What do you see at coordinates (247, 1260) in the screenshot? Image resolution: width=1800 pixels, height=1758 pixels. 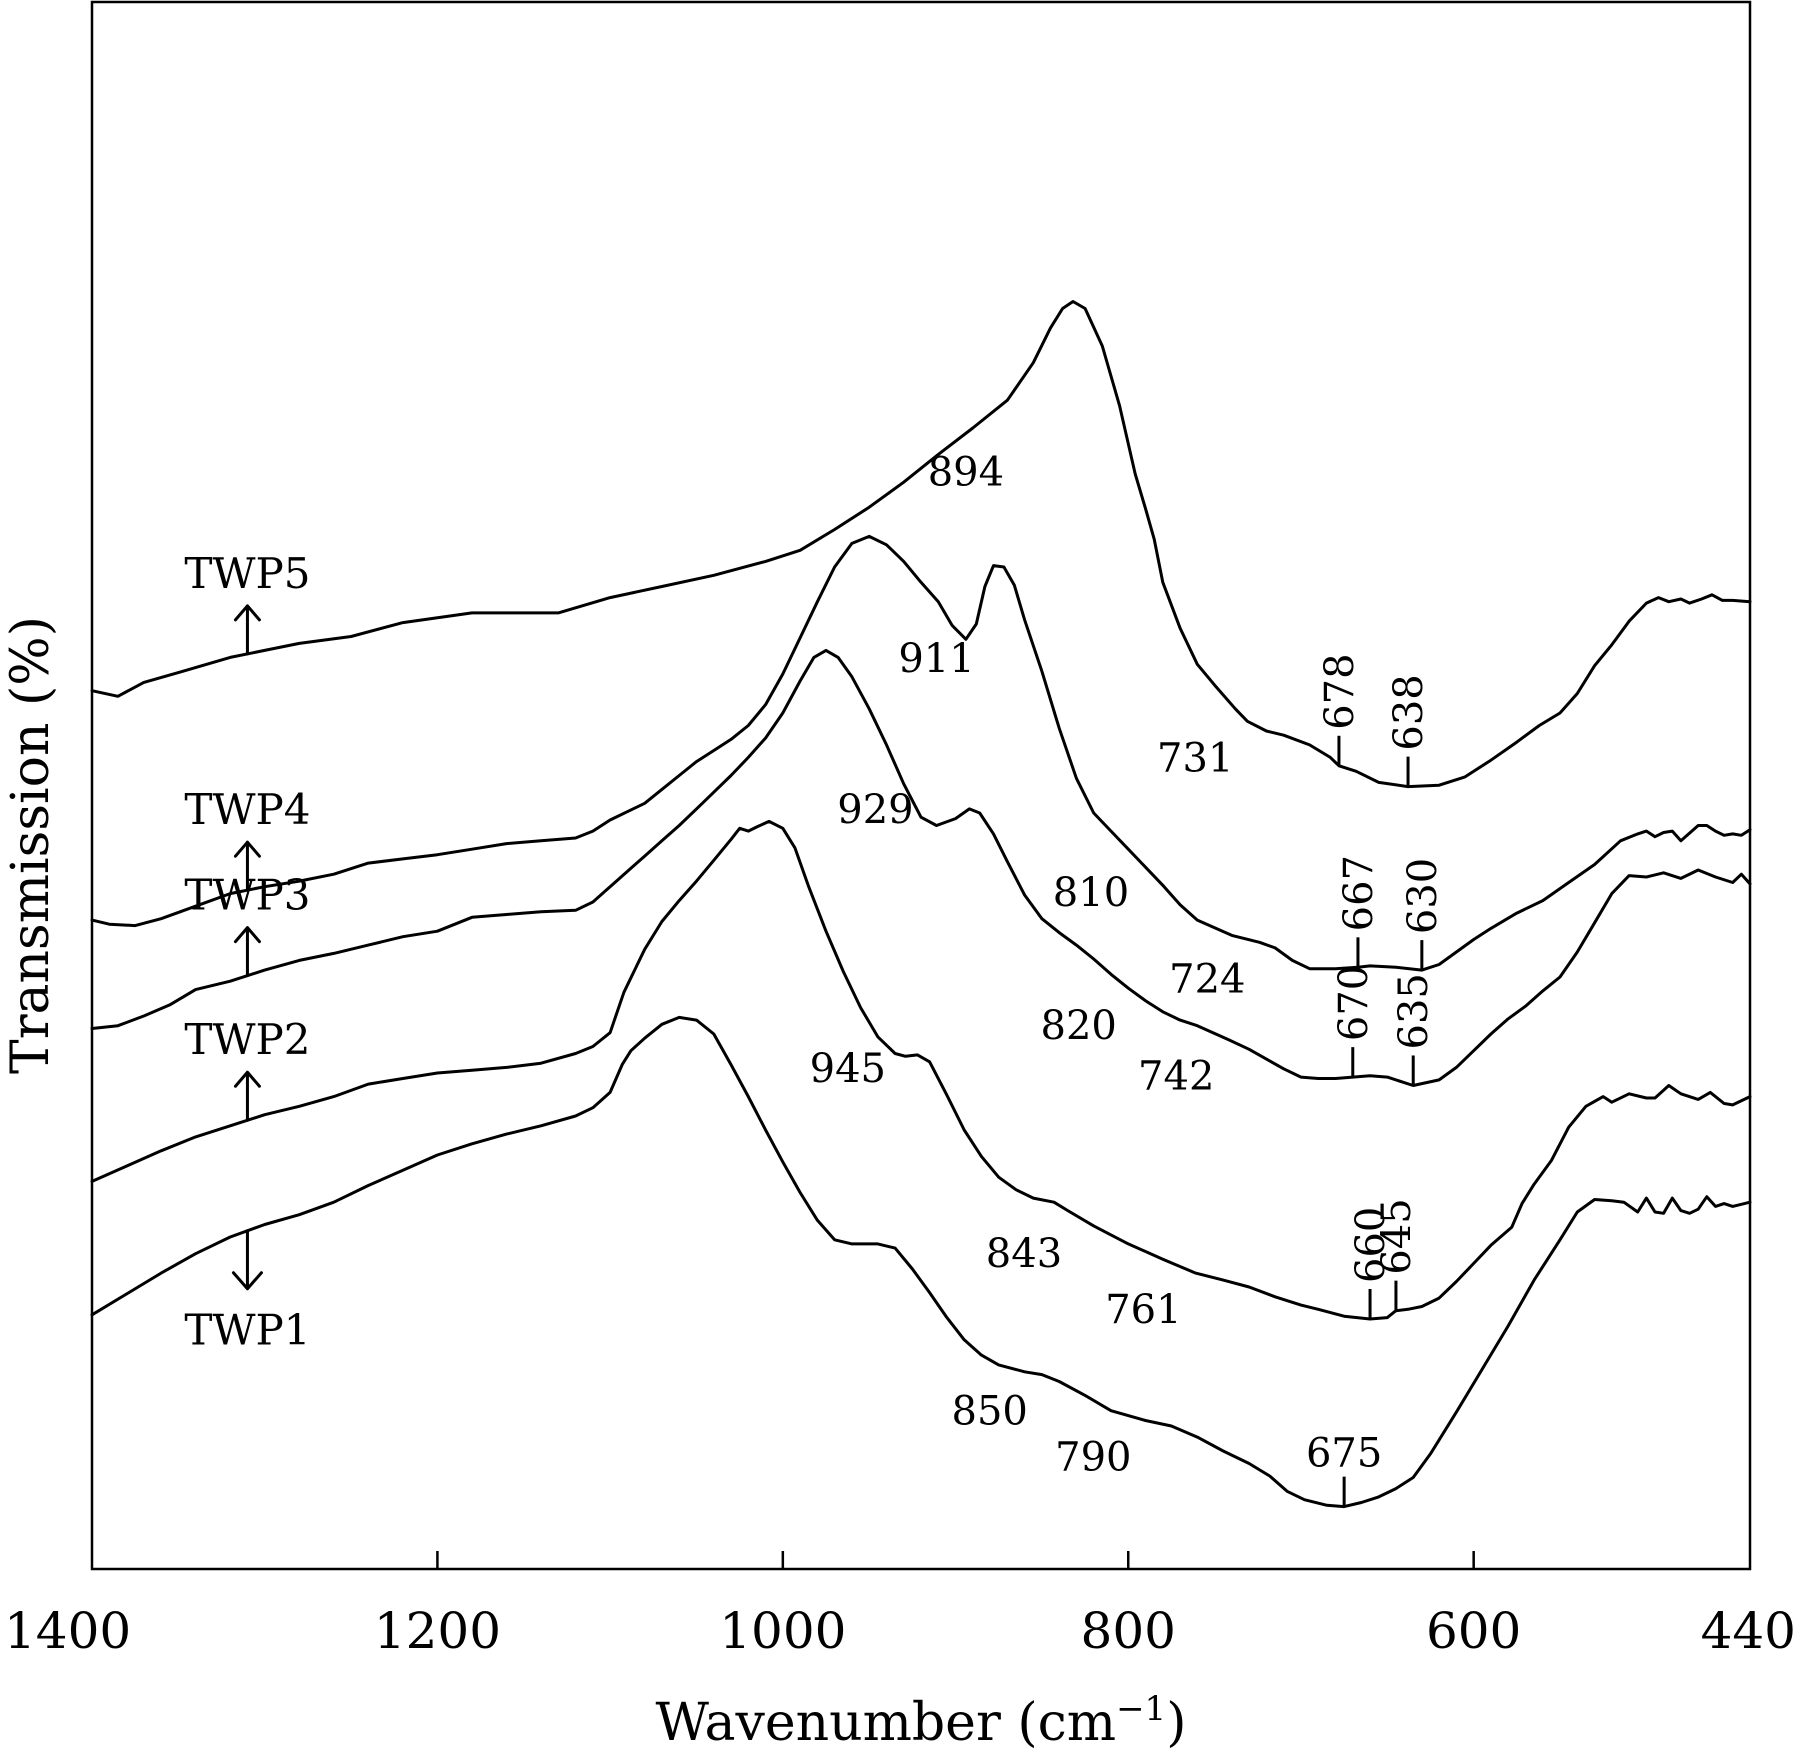 I see `arrow-down-icon-twp1` at bounding box center [247, 1260].